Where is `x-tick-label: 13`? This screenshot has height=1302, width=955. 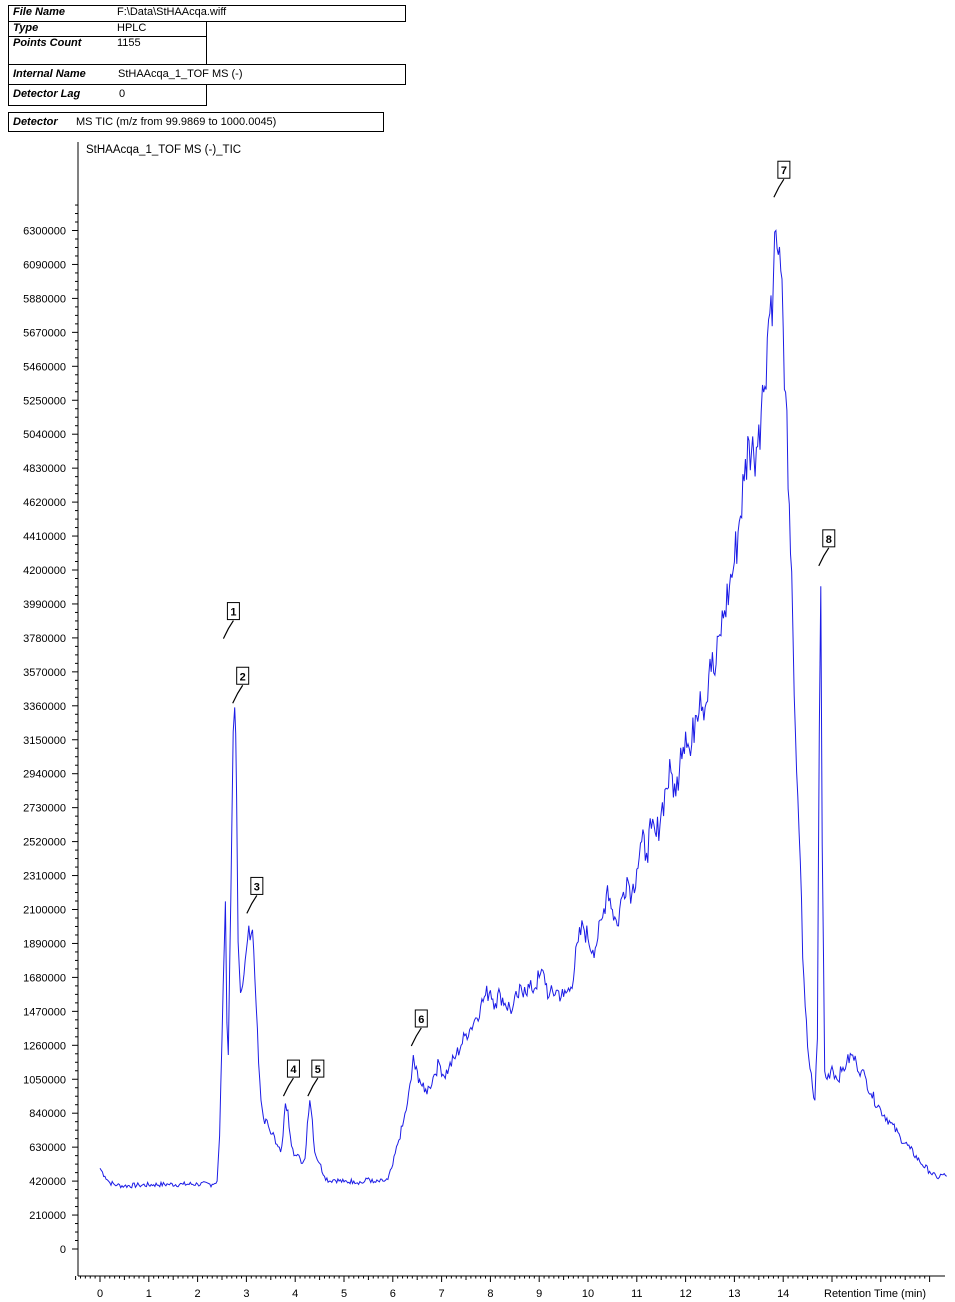 x-tick-label: 13 is located at coordinates (734, 1294).